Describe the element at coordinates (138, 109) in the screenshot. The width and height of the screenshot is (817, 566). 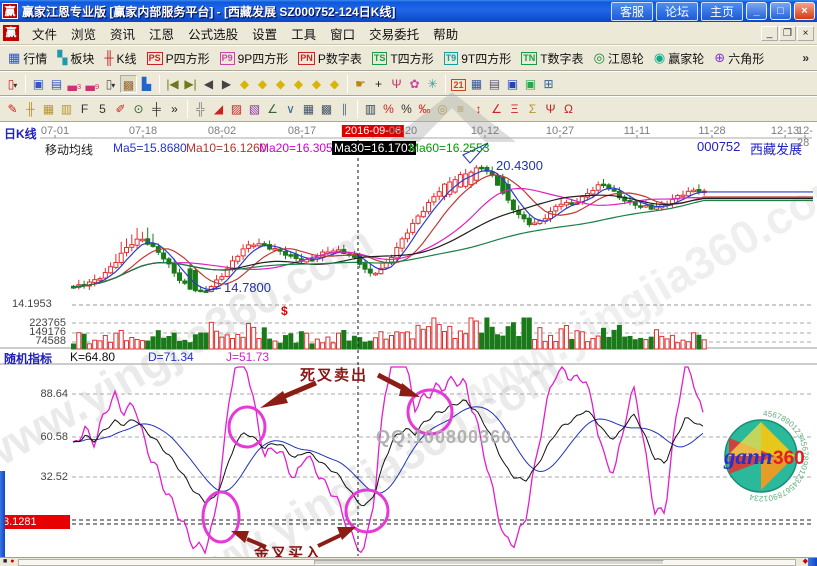
I see `circle-tool-icon: ⊙` at that location.